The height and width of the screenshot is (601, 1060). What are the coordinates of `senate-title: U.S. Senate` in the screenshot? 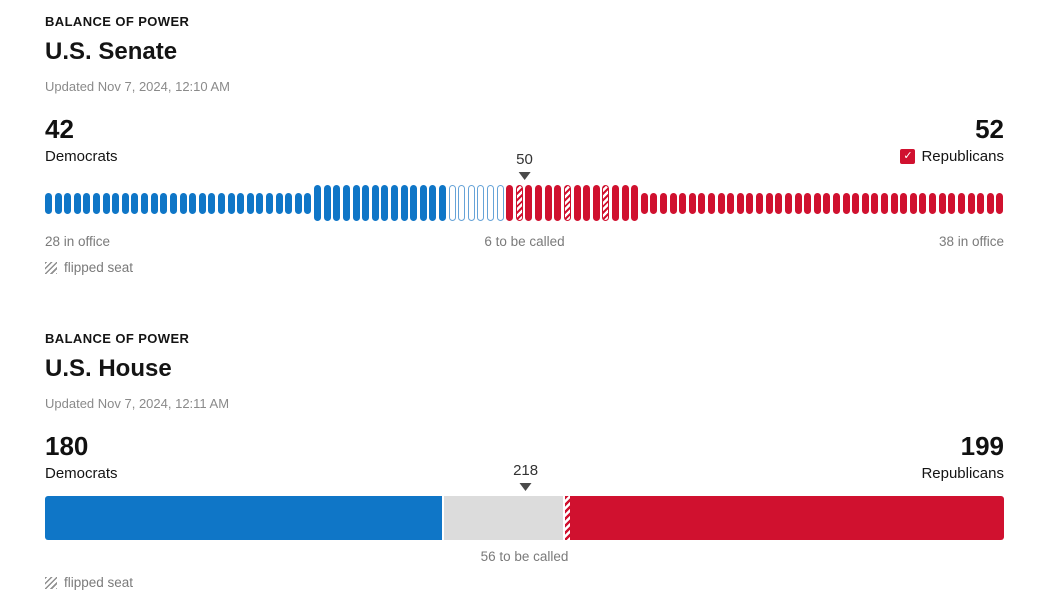 It's located at (111, 51).